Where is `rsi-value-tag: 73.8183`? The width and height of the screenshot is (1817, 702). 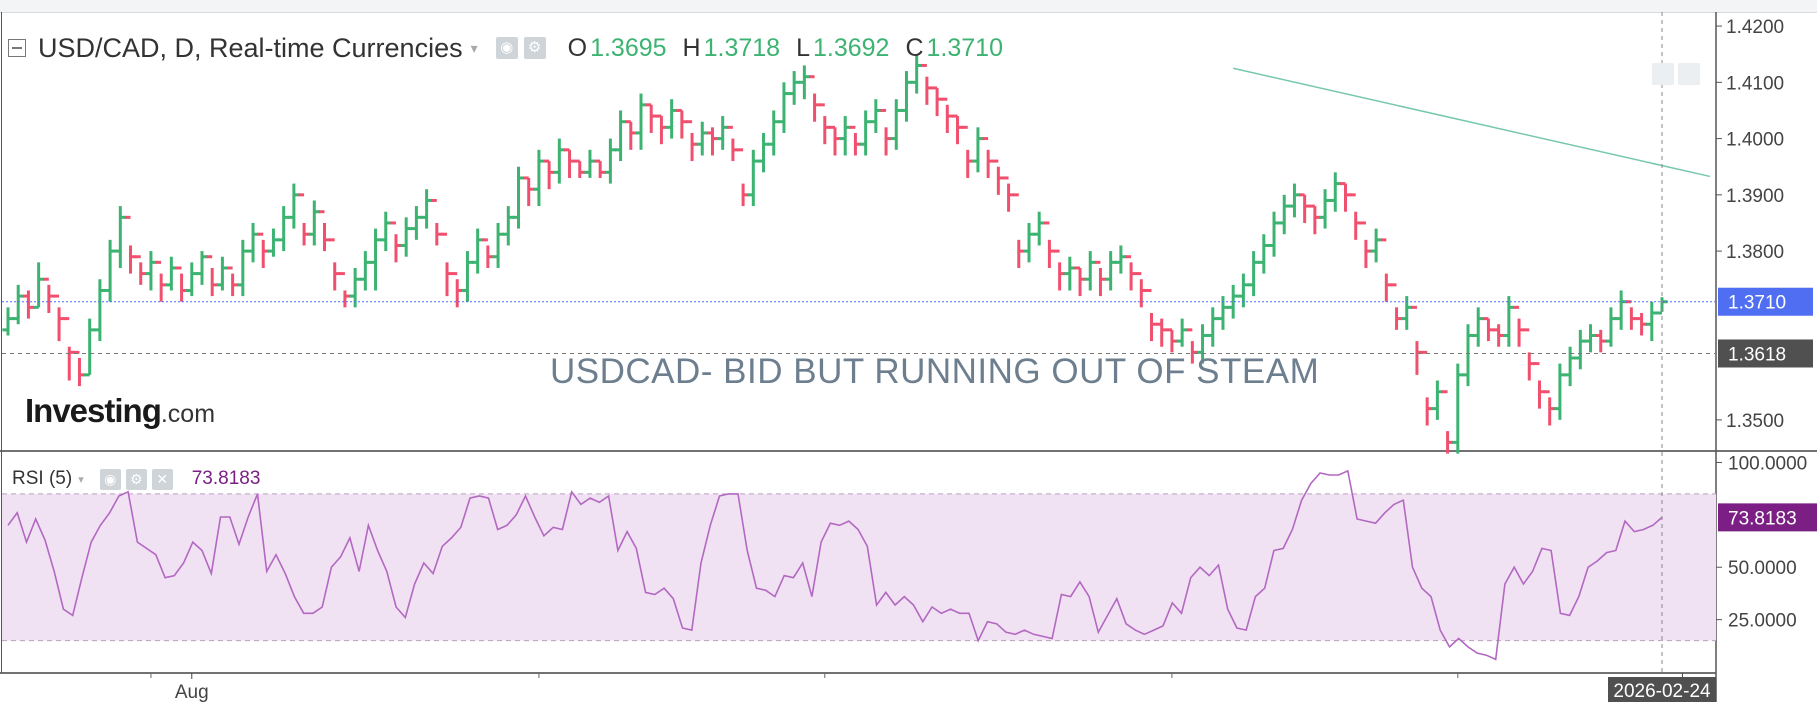 rsi-value-tag: 73.8183 is located at coordinates (1767, 517).